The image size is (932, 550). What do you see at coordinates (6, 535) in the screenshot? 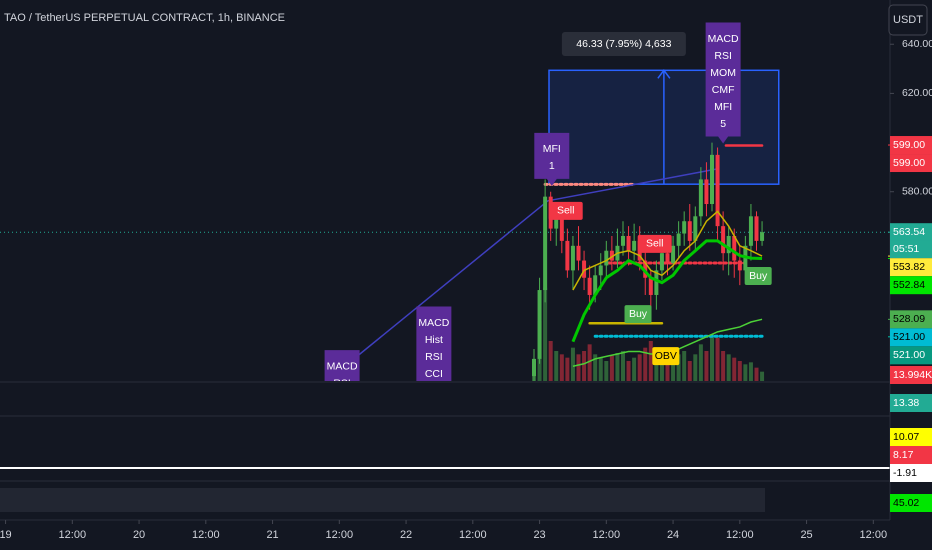
I see `x-tick-label: 19` at bounding box center [6, 535].